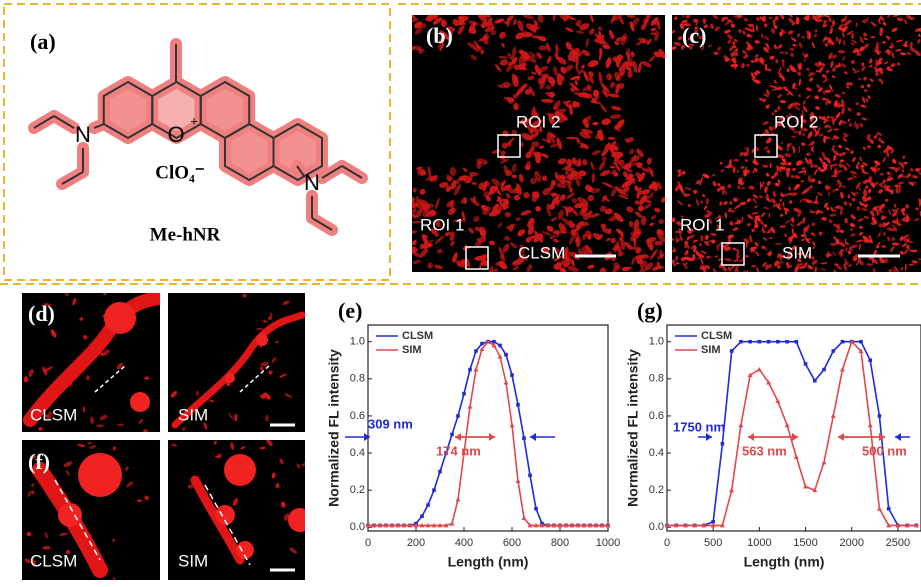 The width and height of the screenshot is (921, 587). I want to click on series-line, so click(792, 433).